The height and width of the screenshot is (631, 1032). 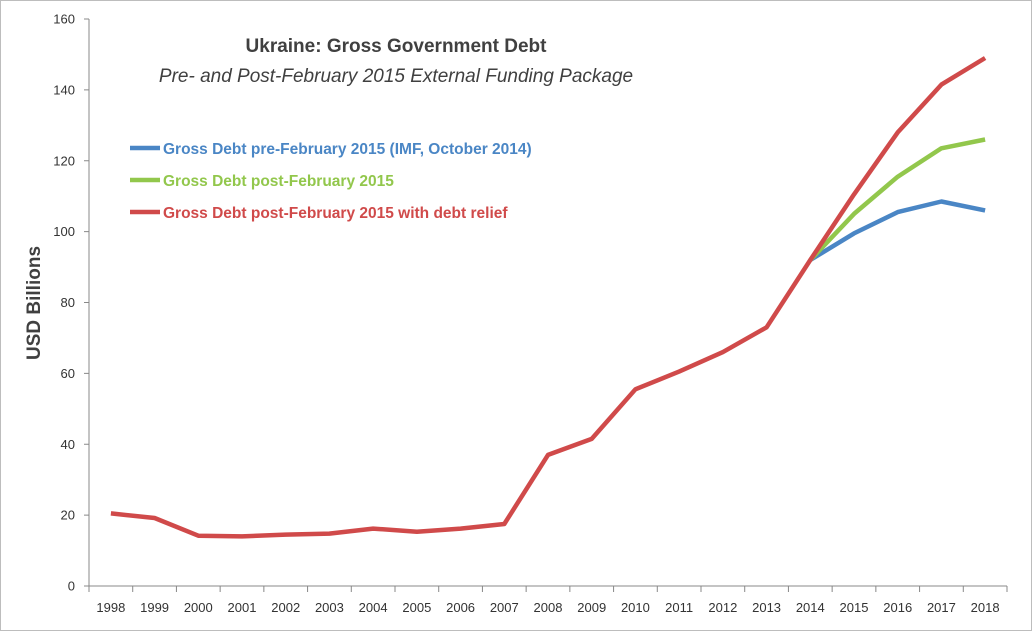 What do you see at coordinates (460, 607) in the screenshot?
I see `x-tick-label: 2006` at bounding box center [460, 607].